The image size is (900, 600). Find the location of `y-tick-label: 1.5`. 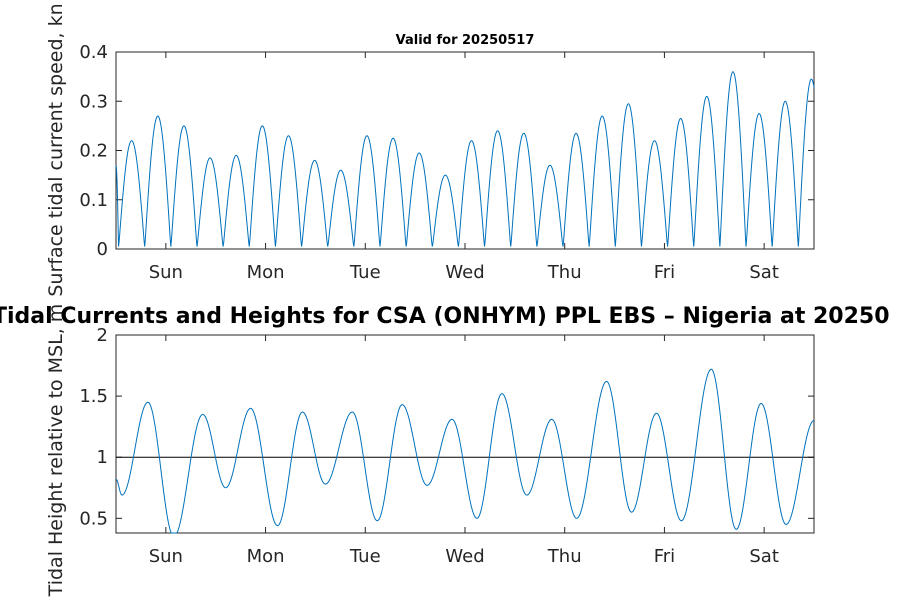

y-tick-label: 1.5 is located at coordinates (93, 396).